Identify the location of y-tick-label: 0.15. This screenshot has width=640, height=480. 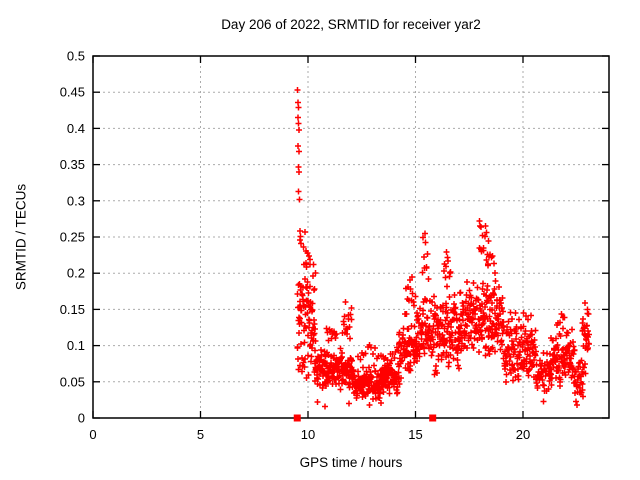
(72, 309).